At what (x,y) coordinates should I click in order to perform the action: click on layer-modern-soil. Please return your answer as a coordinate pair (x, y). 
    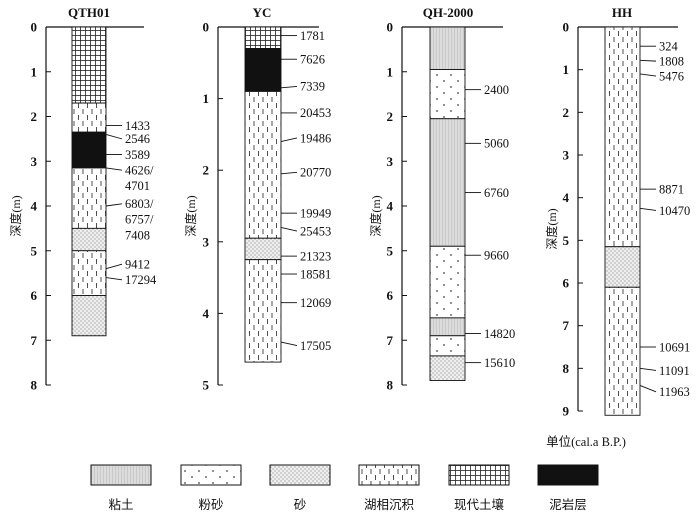
    Looking at the image, I should click on (263, 37).